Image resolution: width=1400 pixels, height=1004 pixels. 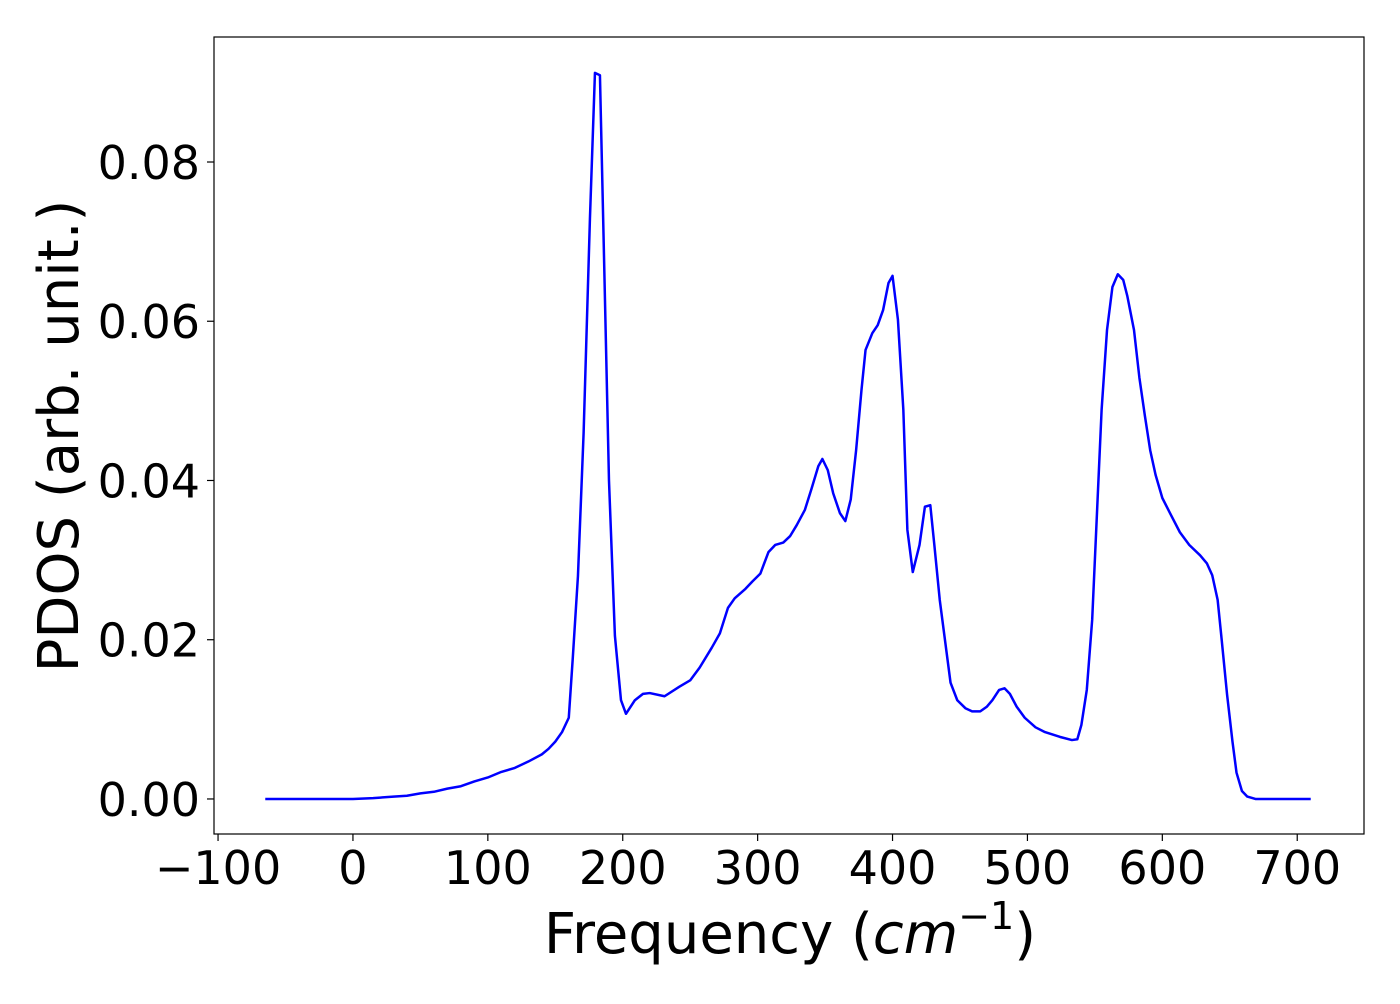 What do you see at coordinates (488, 868) in the screenshot?
I see `x-tick-label: 100` at bounding box center [488, 868].